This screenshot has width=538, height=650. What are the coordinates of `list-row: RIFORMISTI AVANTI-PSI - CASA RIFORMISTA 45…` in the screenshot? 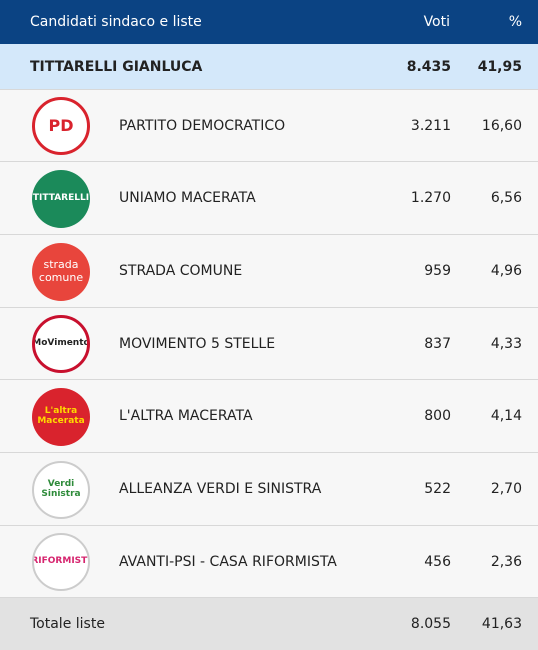 It's located at (269, 562).